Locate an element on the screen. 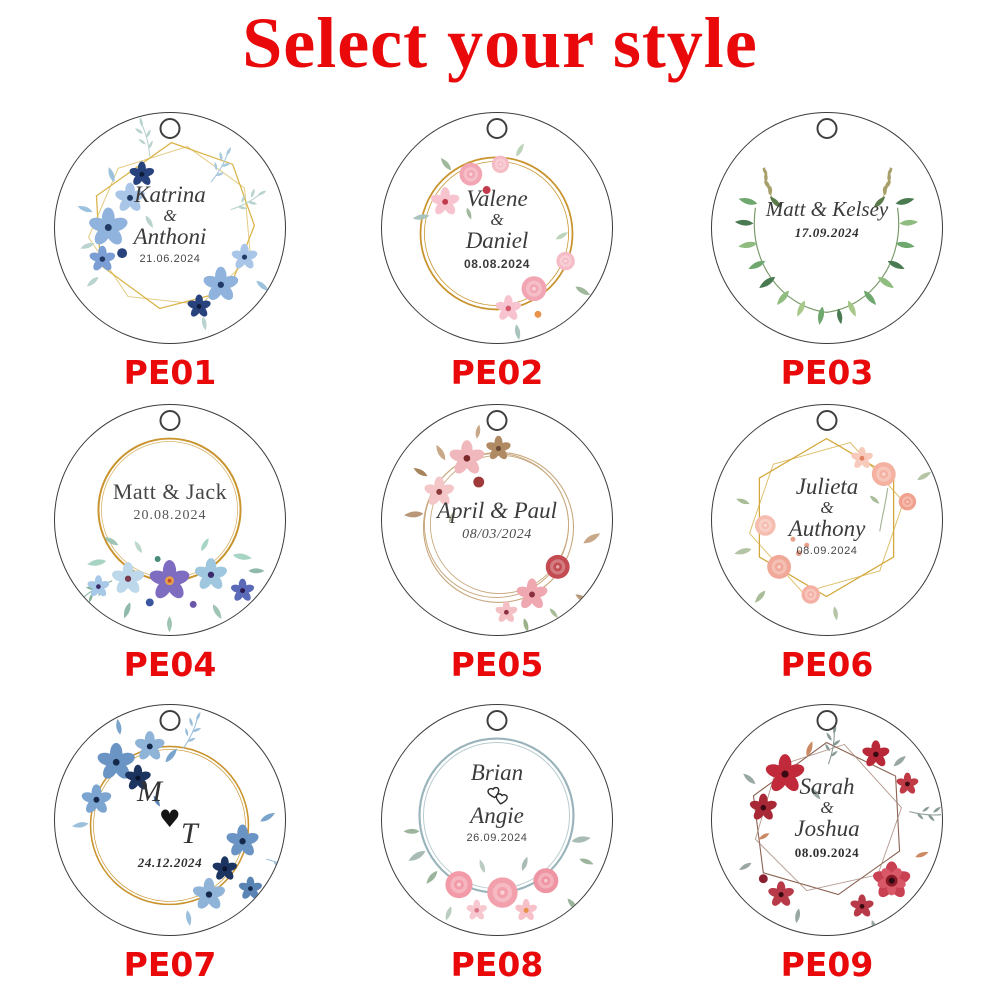 The height and width of the screenshot is (1000, 1000). couple-name-1: Brian is located at coordinates (497, 772).